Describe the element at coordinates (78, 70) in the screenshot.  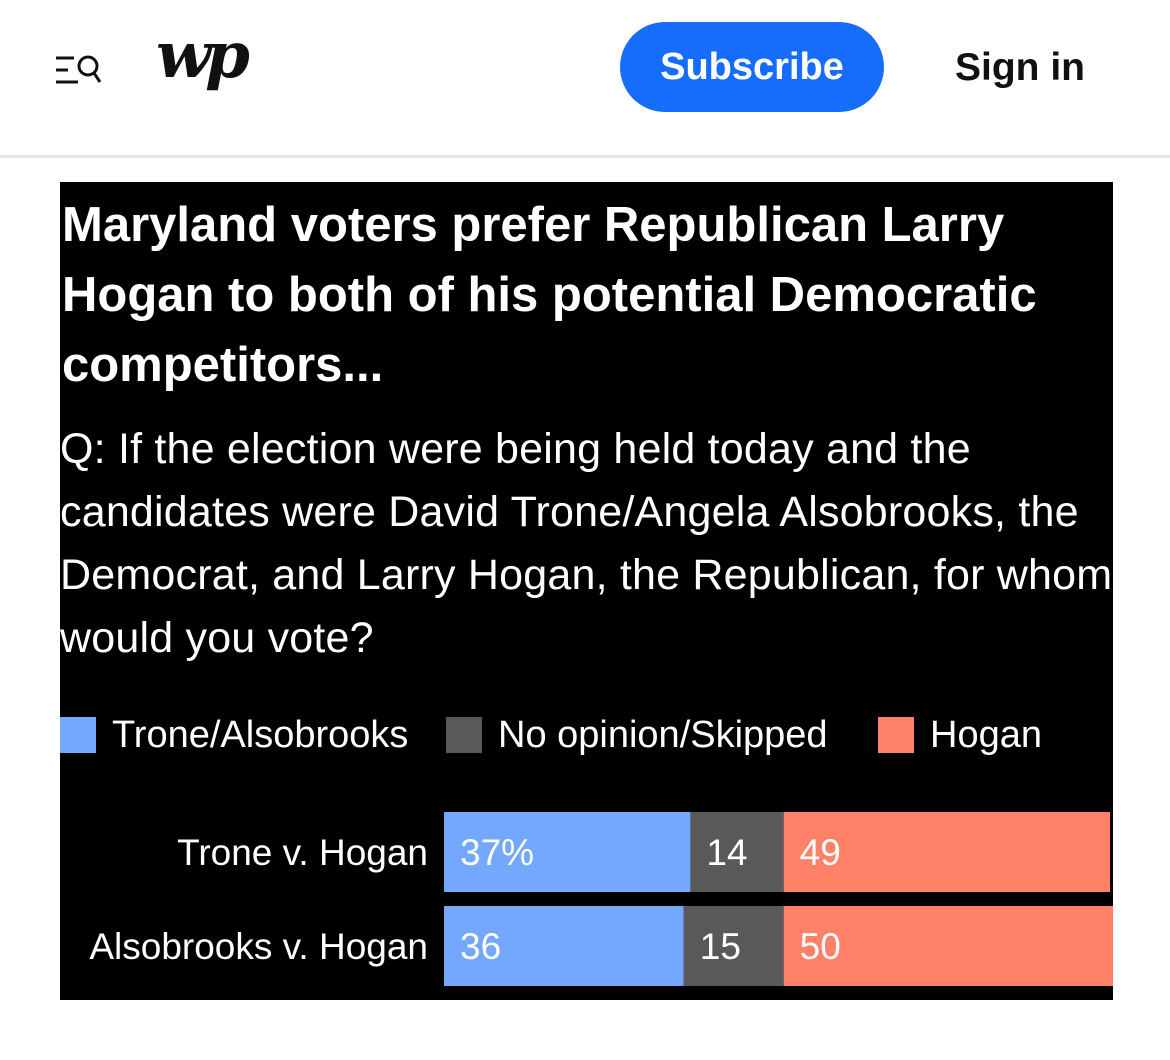
I see `menu-search-icon` at that location.